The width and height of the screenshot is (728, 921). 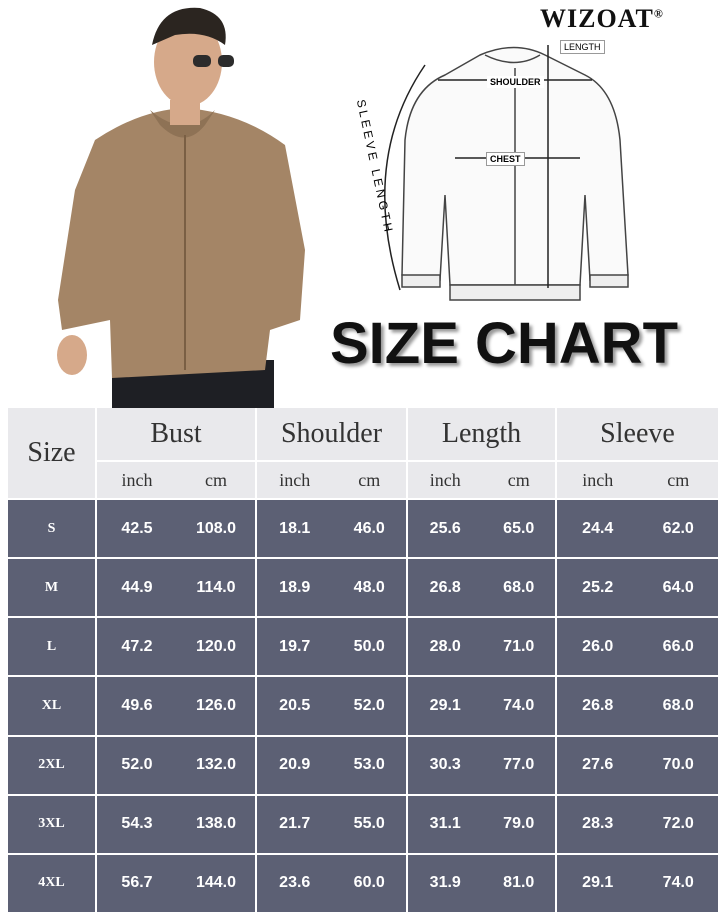 I want to click on value-cell: 120.0, so click(x=216, y=647).